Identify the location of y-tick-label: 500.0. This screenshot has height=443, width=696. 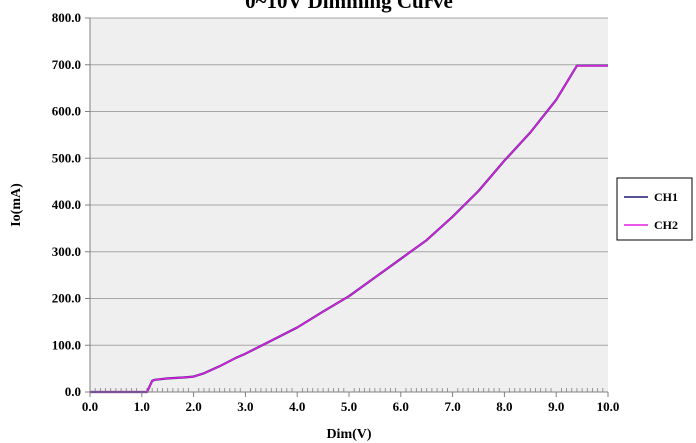
(66, 157).